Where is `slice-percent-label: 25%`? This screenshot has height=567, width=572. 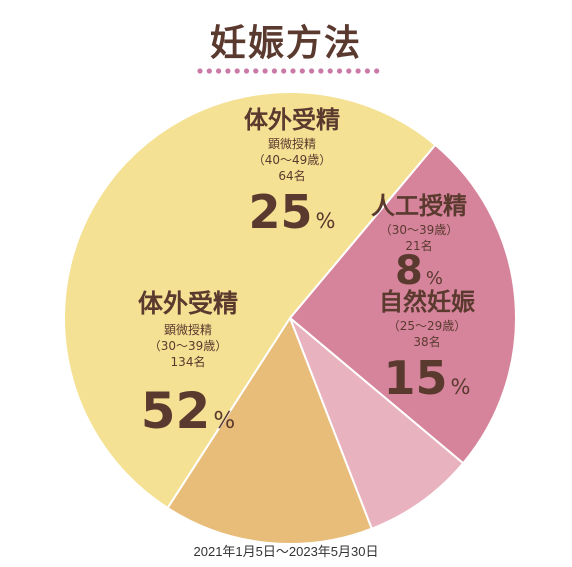 slice-percent-label: 25% is located at coordinates (292, 212).